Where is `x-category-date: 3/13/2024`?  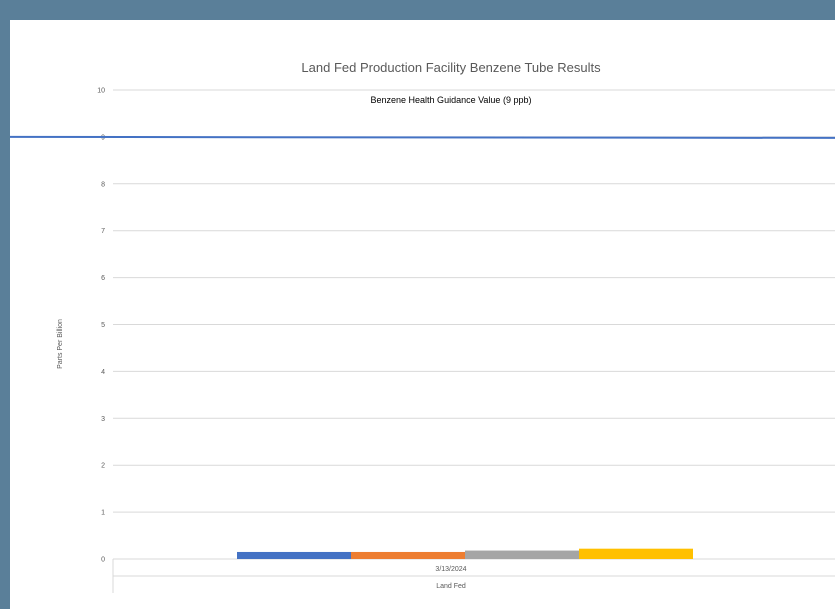 x-category-date: 3/13/2024 is located at coordinates (450, 569).